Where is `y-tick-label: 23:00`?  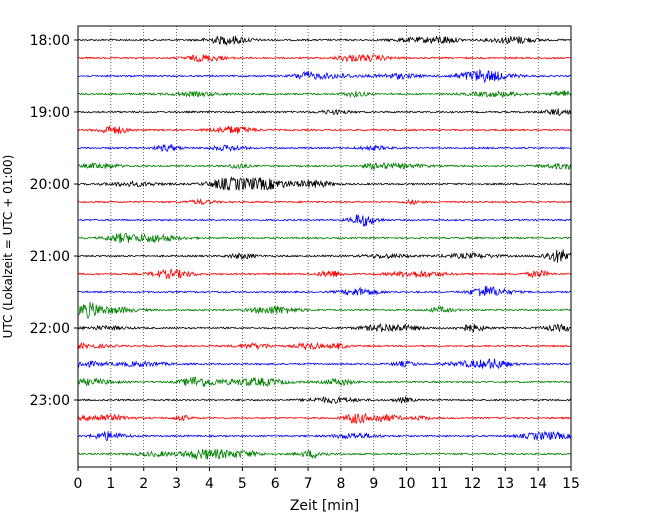
y-tick-label: 23:00 is located at coordinates (50, 401).